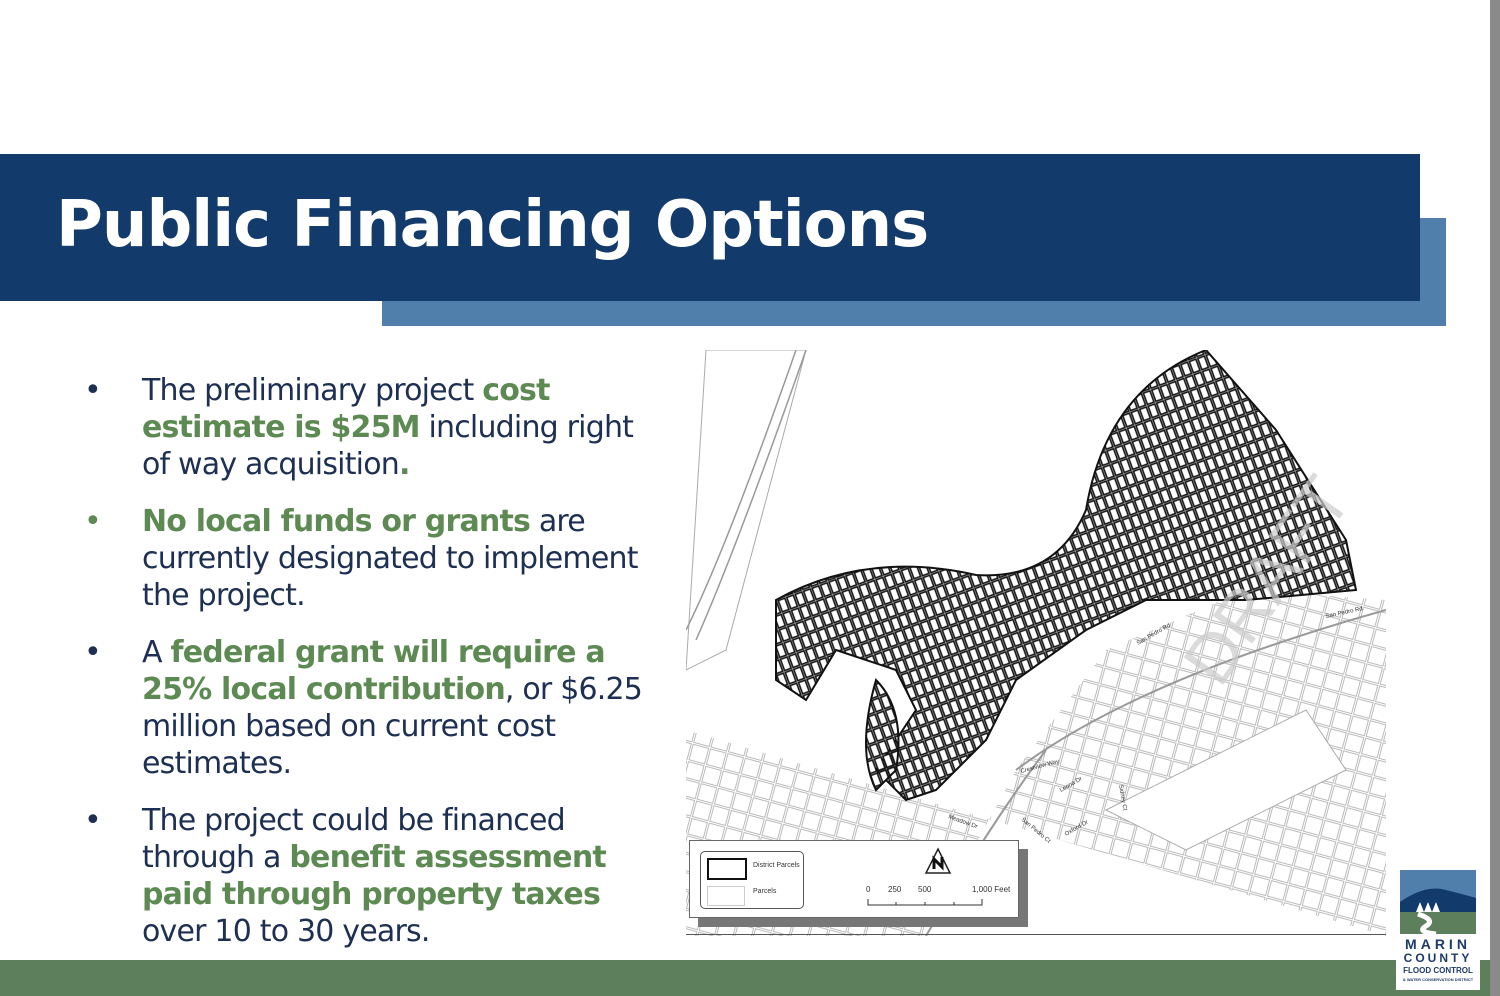 This screenshot has width=1500, height=996. What do you see at coordinates (1122, 797) in the screenshot?
I see `street-label: Sidney Ct` at bounding box center [1122, 797].